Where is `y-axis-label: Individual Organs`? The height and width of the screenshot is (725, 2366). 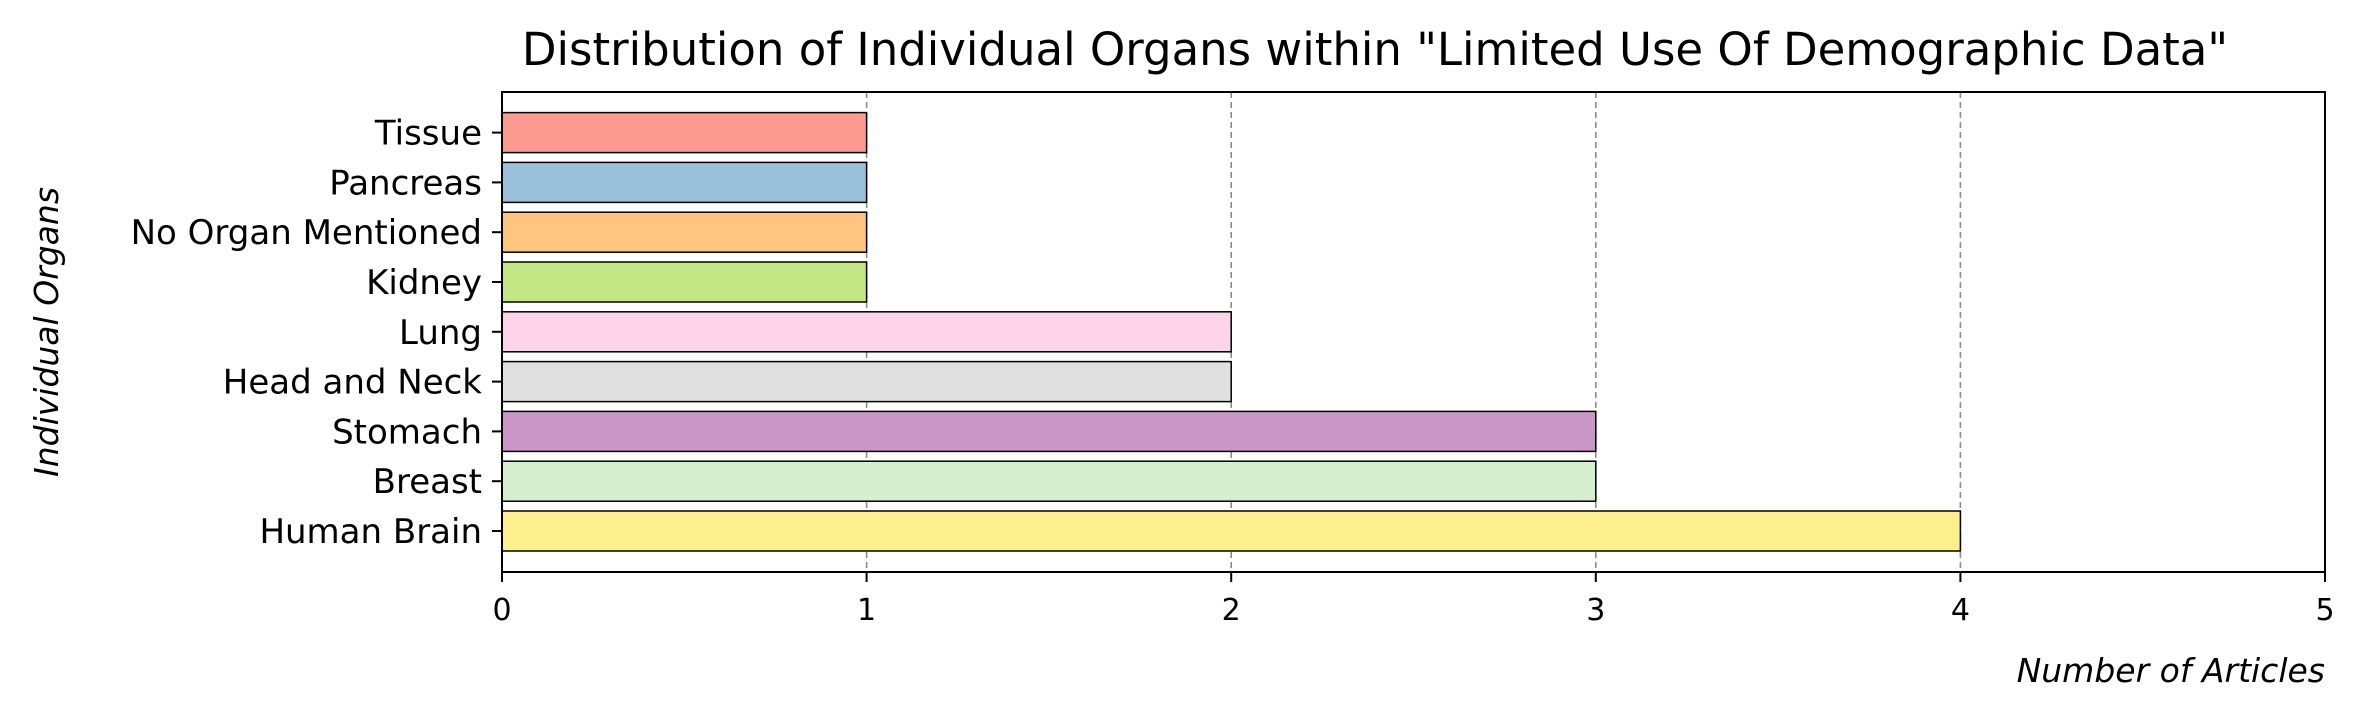
y-axis-label: Individual Organs is located at coordinates (46, 332).